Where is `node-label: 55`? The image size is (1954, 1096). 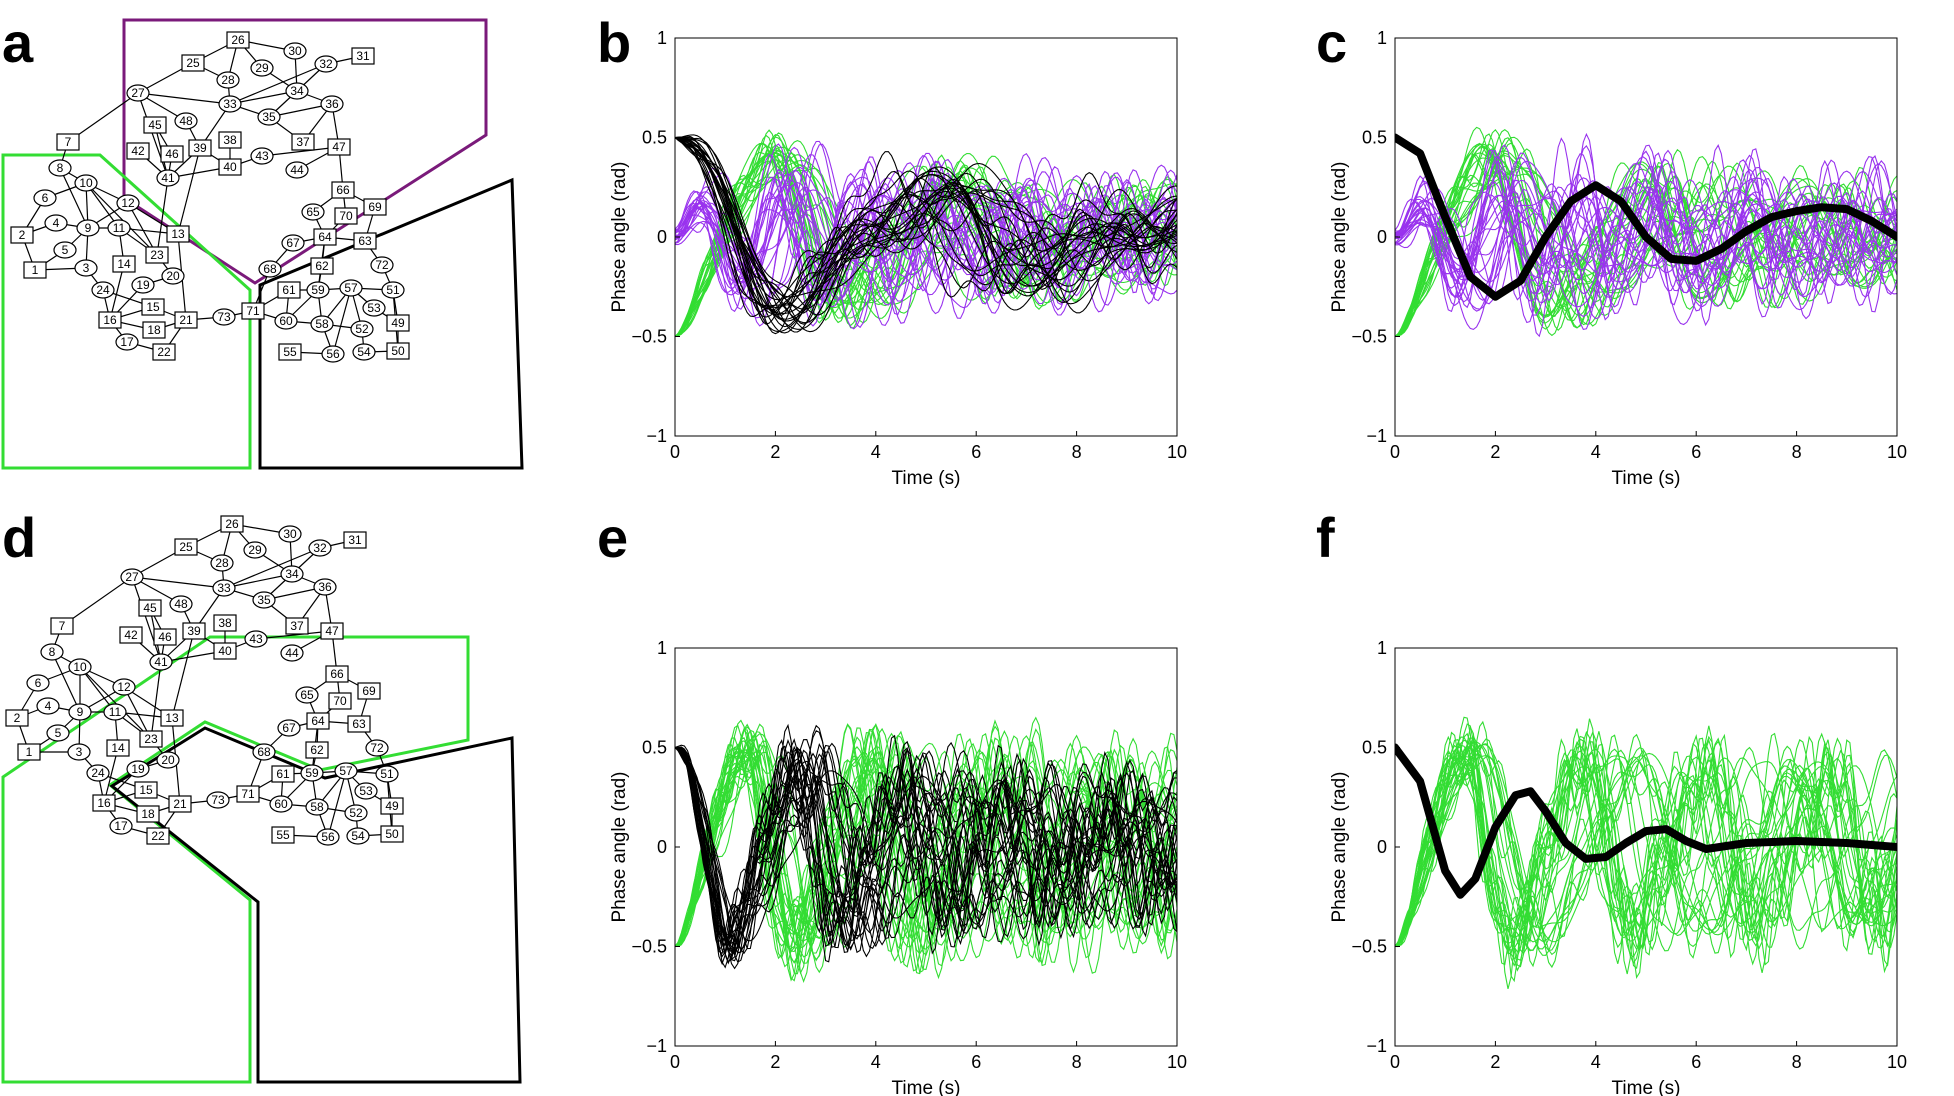
node-label: 55 is located at coordinates (290, 352).